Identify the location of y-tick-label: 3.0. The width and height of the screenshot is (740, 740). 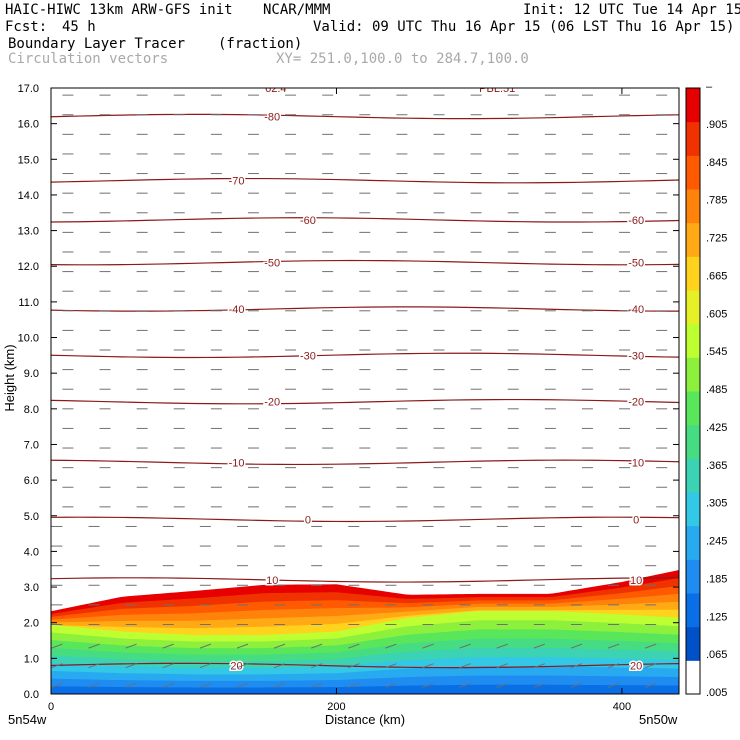
(31, 588).